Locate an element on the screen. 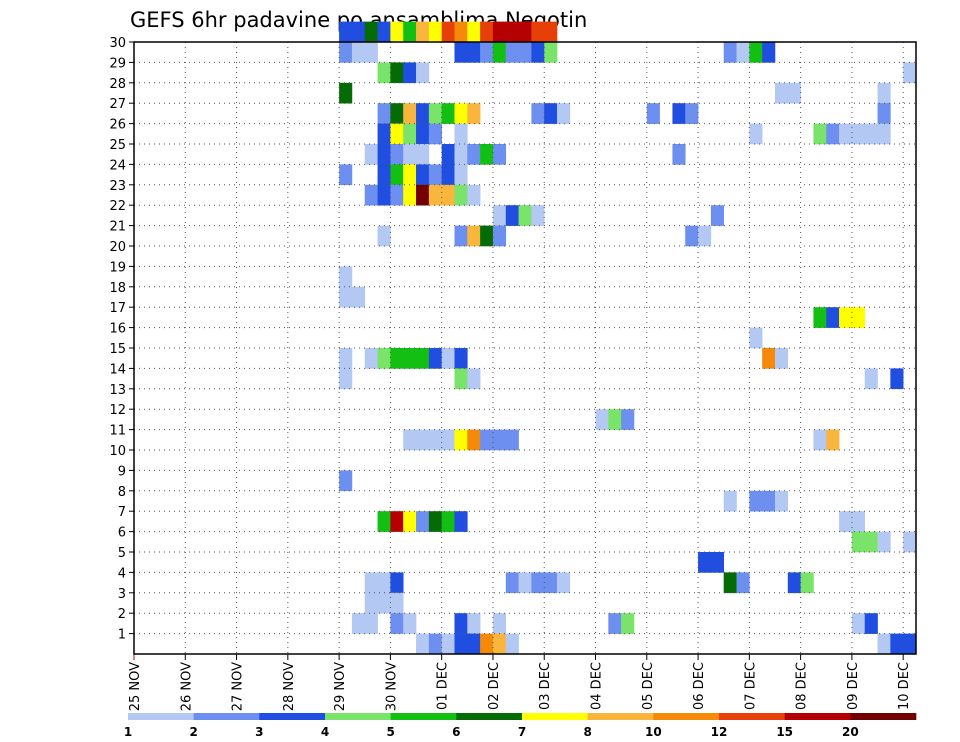 This screenshot has height=742, width=960. y-tick-label: 12 is located at coordinates (117, 410).